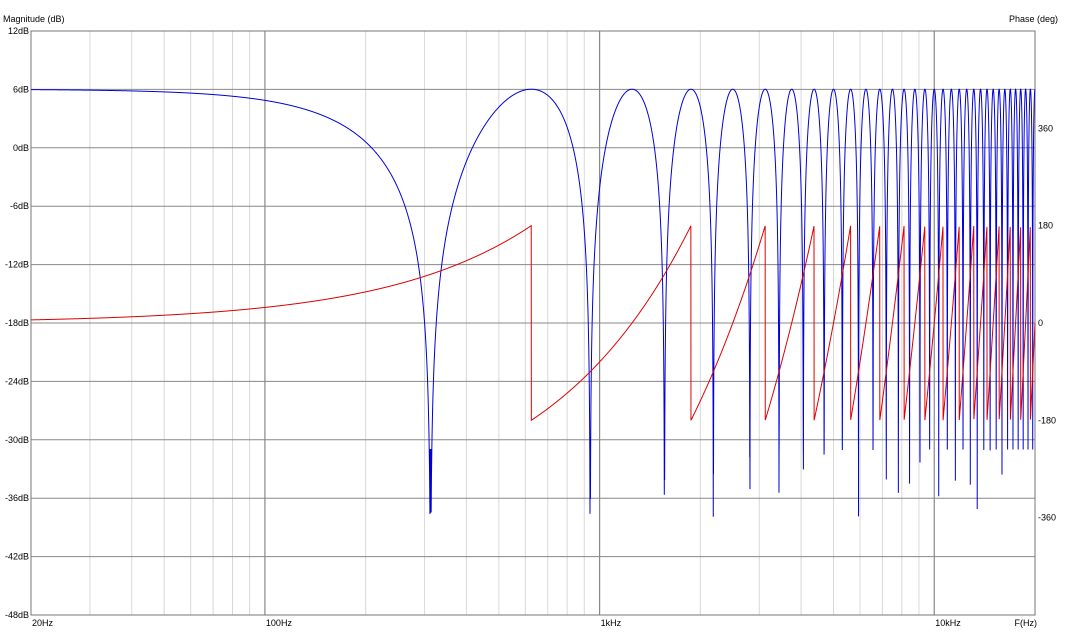  I want to click on y-left-tick-label: 12dB, so click(18, 31).